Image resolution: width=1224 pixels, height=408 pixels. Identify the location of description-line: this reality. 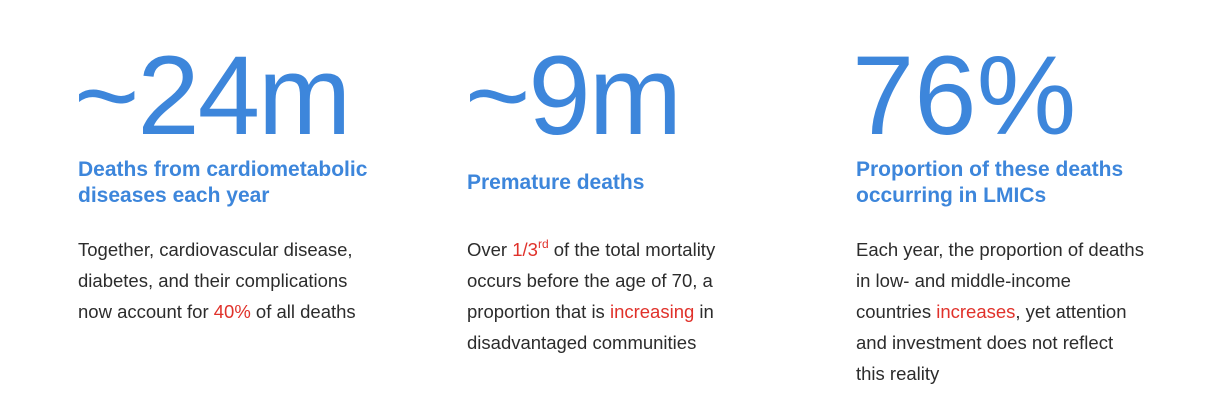
(898, 373).